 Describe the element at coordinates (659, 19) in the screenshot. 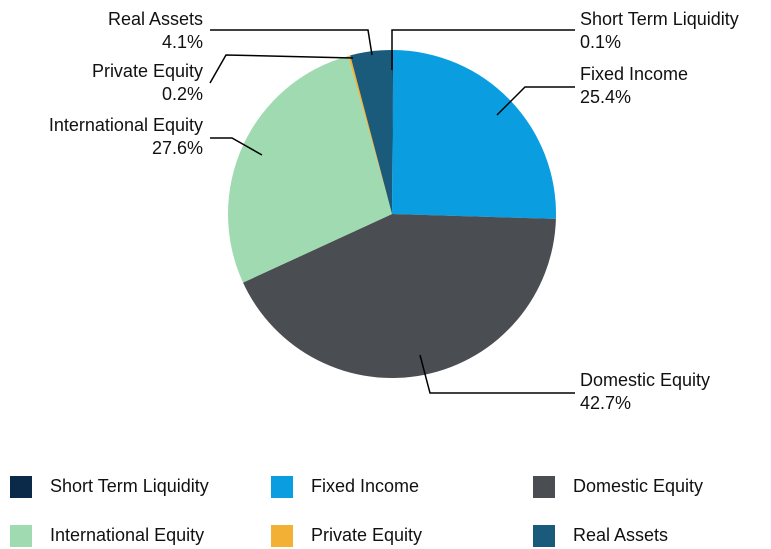

I see `slice-label: Short Term Liquidity` at that location.